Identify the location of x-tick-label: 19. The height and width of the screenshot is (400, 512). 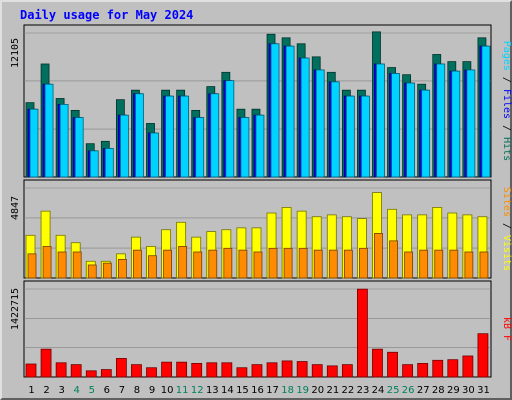
(302, 390).